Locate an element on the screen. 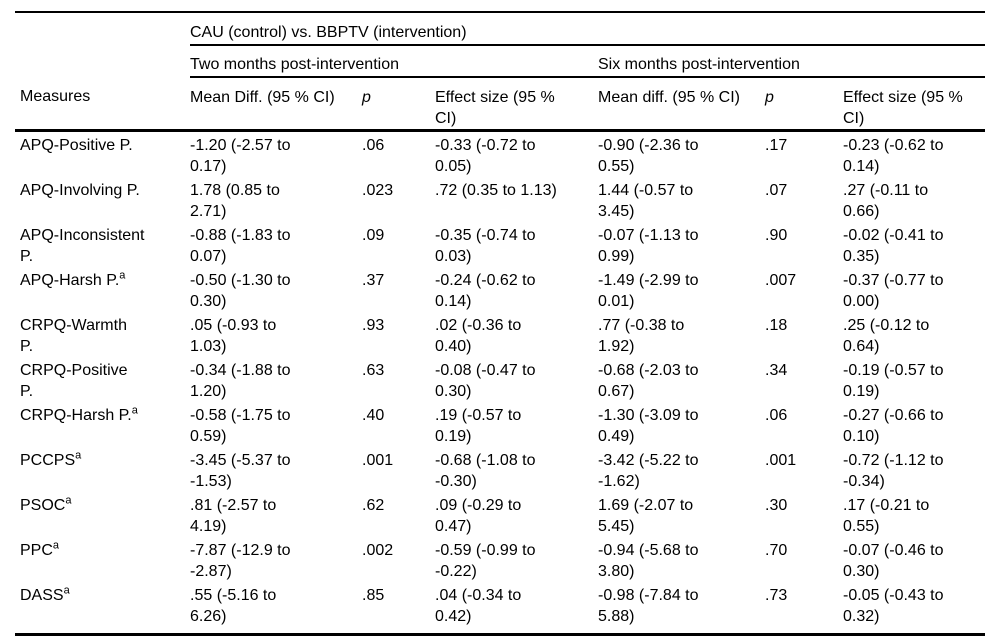  col-header-p-2m: p is located at coordinates (398, 104).